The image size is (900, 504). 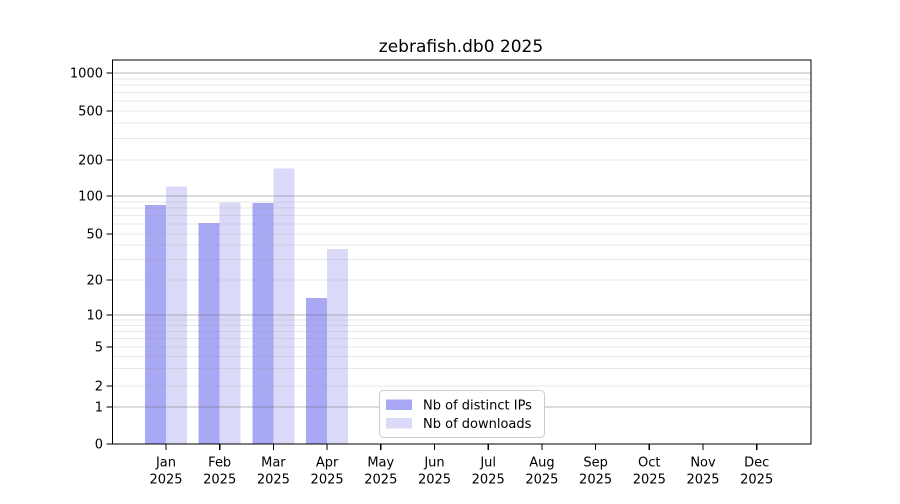 I want to click on x-tick-year-sep: 2025, so click(x=595, y=480).